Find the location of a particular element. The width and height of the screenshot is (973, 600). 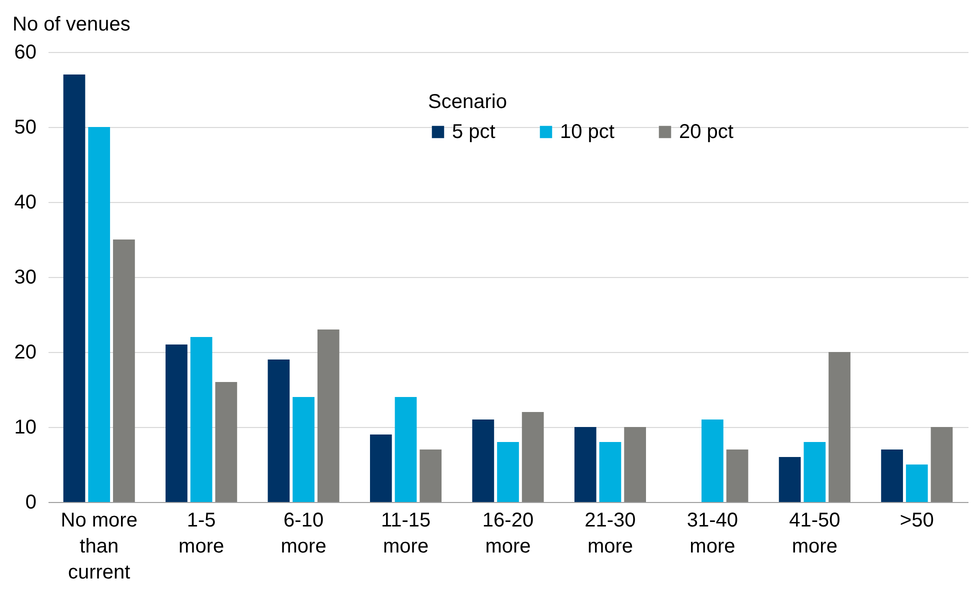

x-tick-label: 16-20 more is located at coordinates (508, 534).